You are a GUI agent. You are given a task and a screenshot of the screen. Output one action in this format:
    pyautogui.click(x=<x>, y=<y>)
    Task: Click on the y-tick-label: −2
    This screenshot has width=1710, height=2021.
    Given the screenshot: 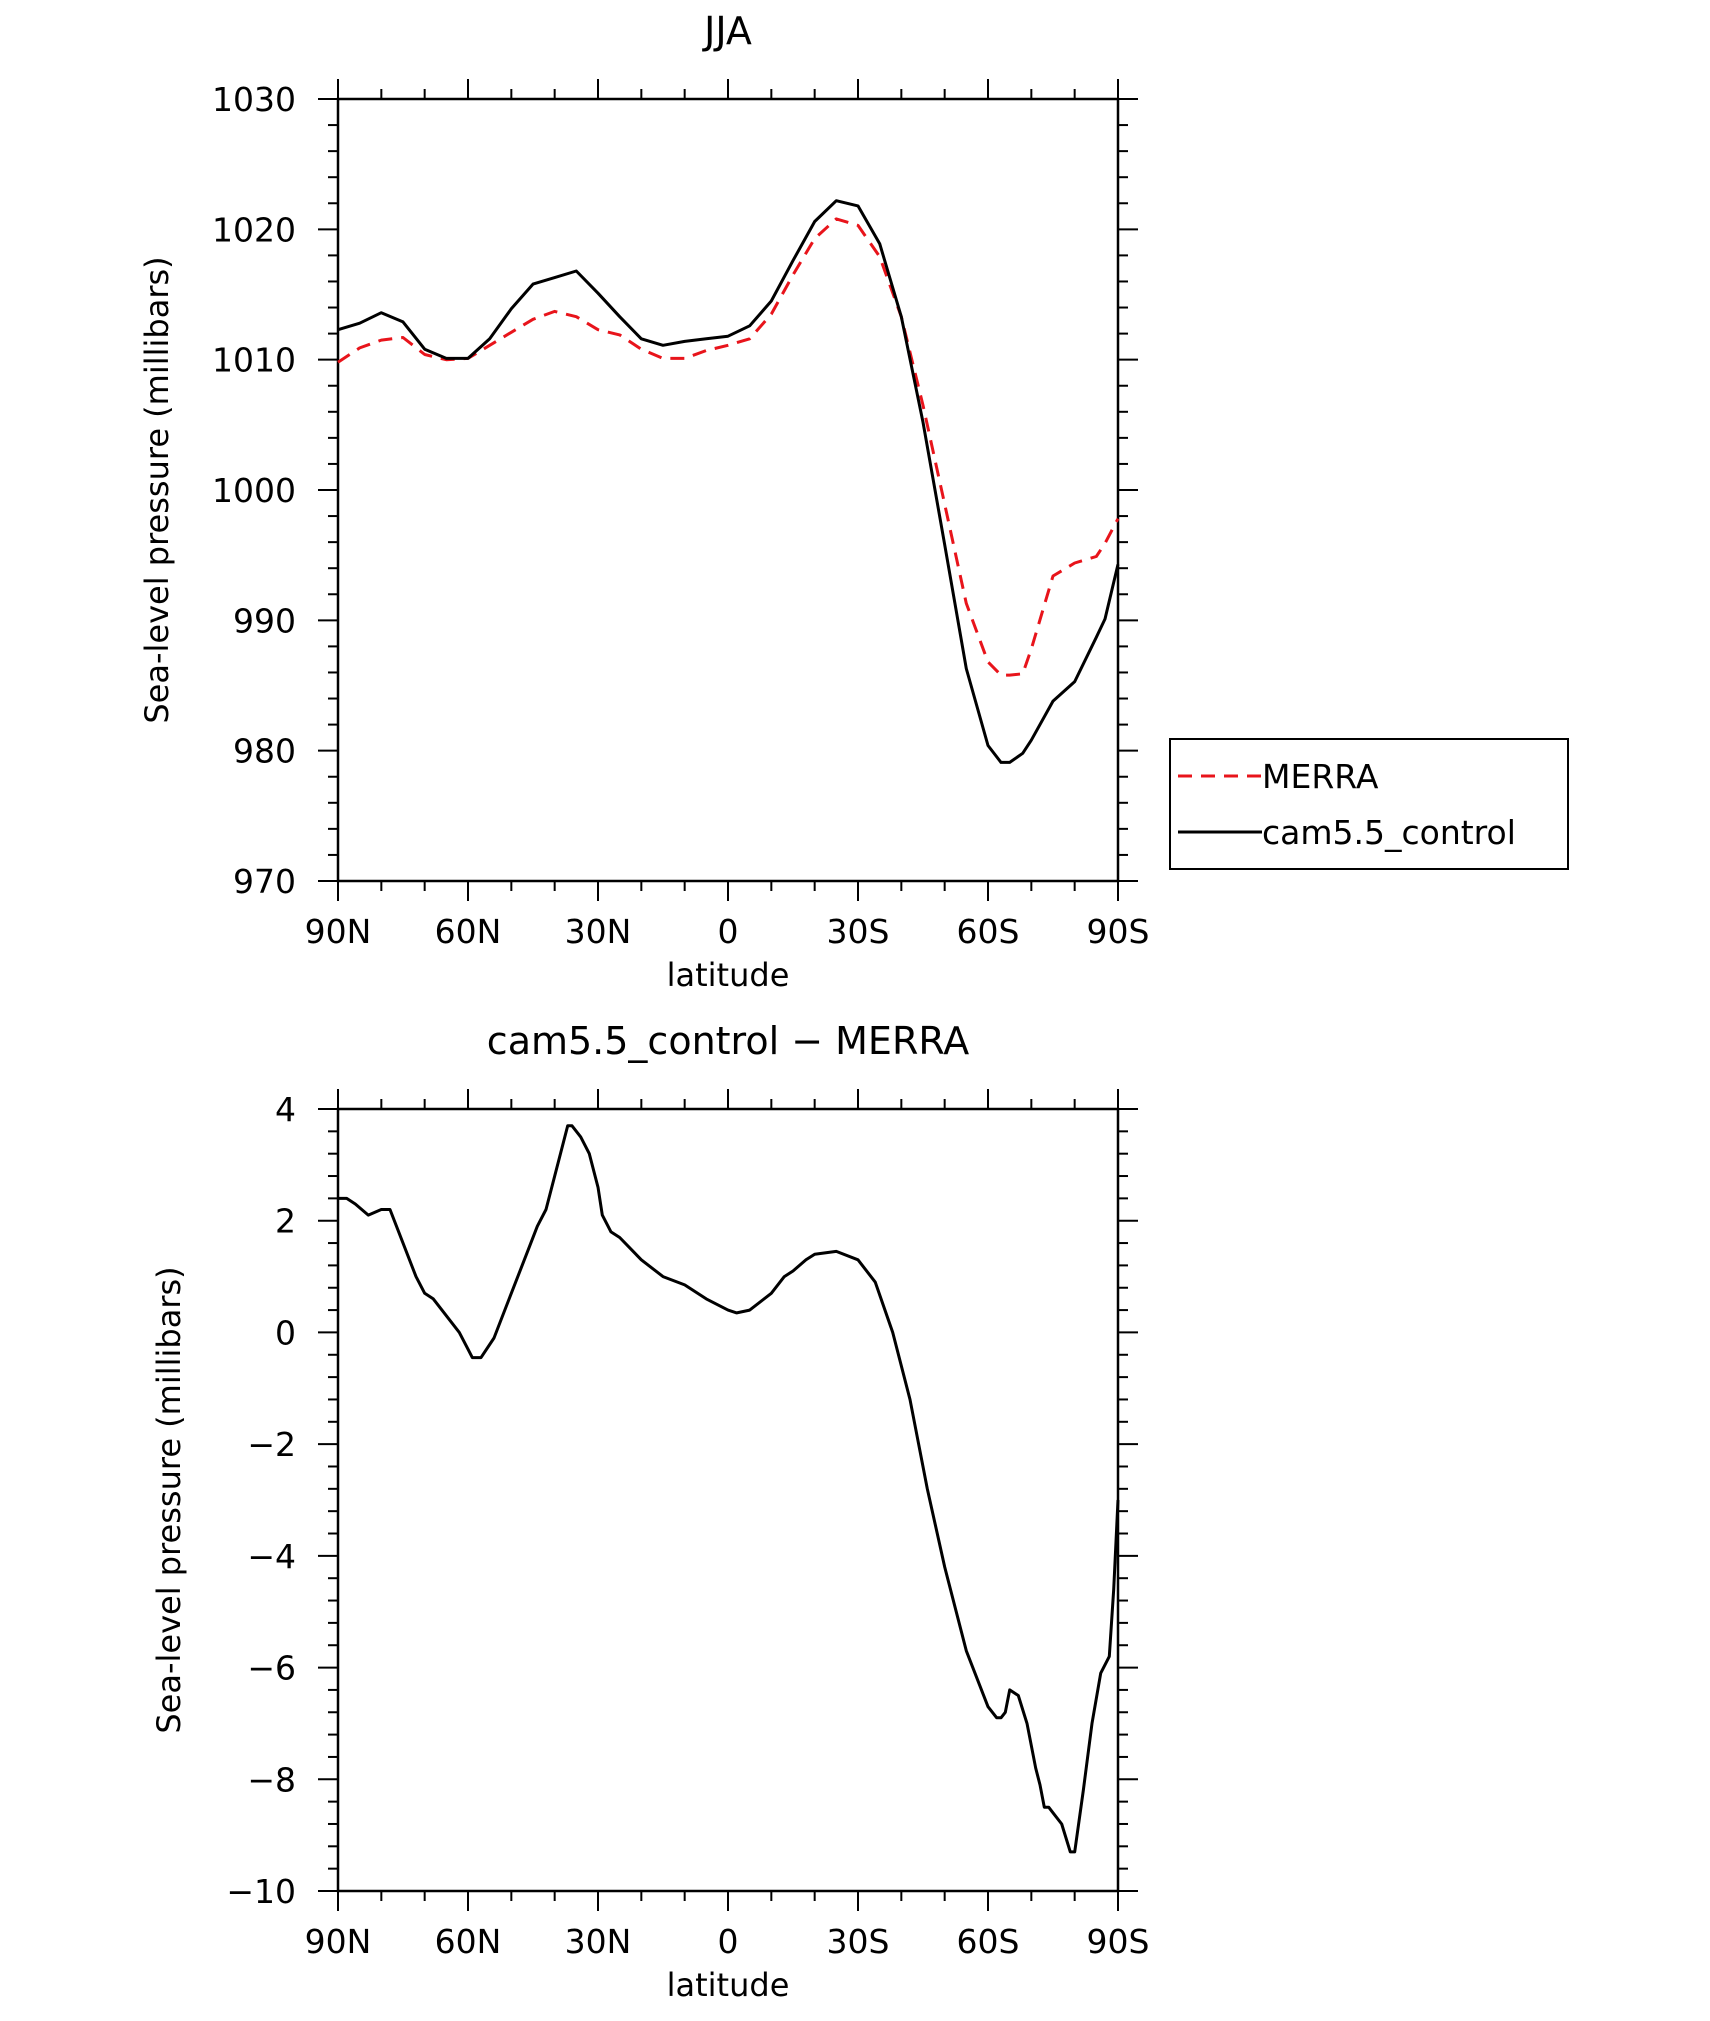 What is the action you would take?
    pyautogui.click(x=271, y=1444)
    